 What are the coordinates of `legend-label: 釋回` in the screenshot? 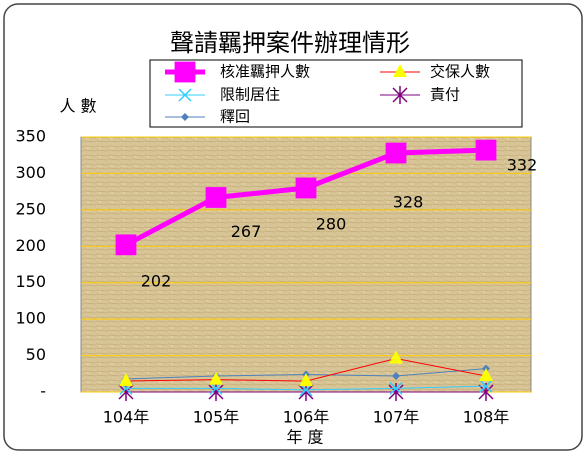 It's located at (235, 117).